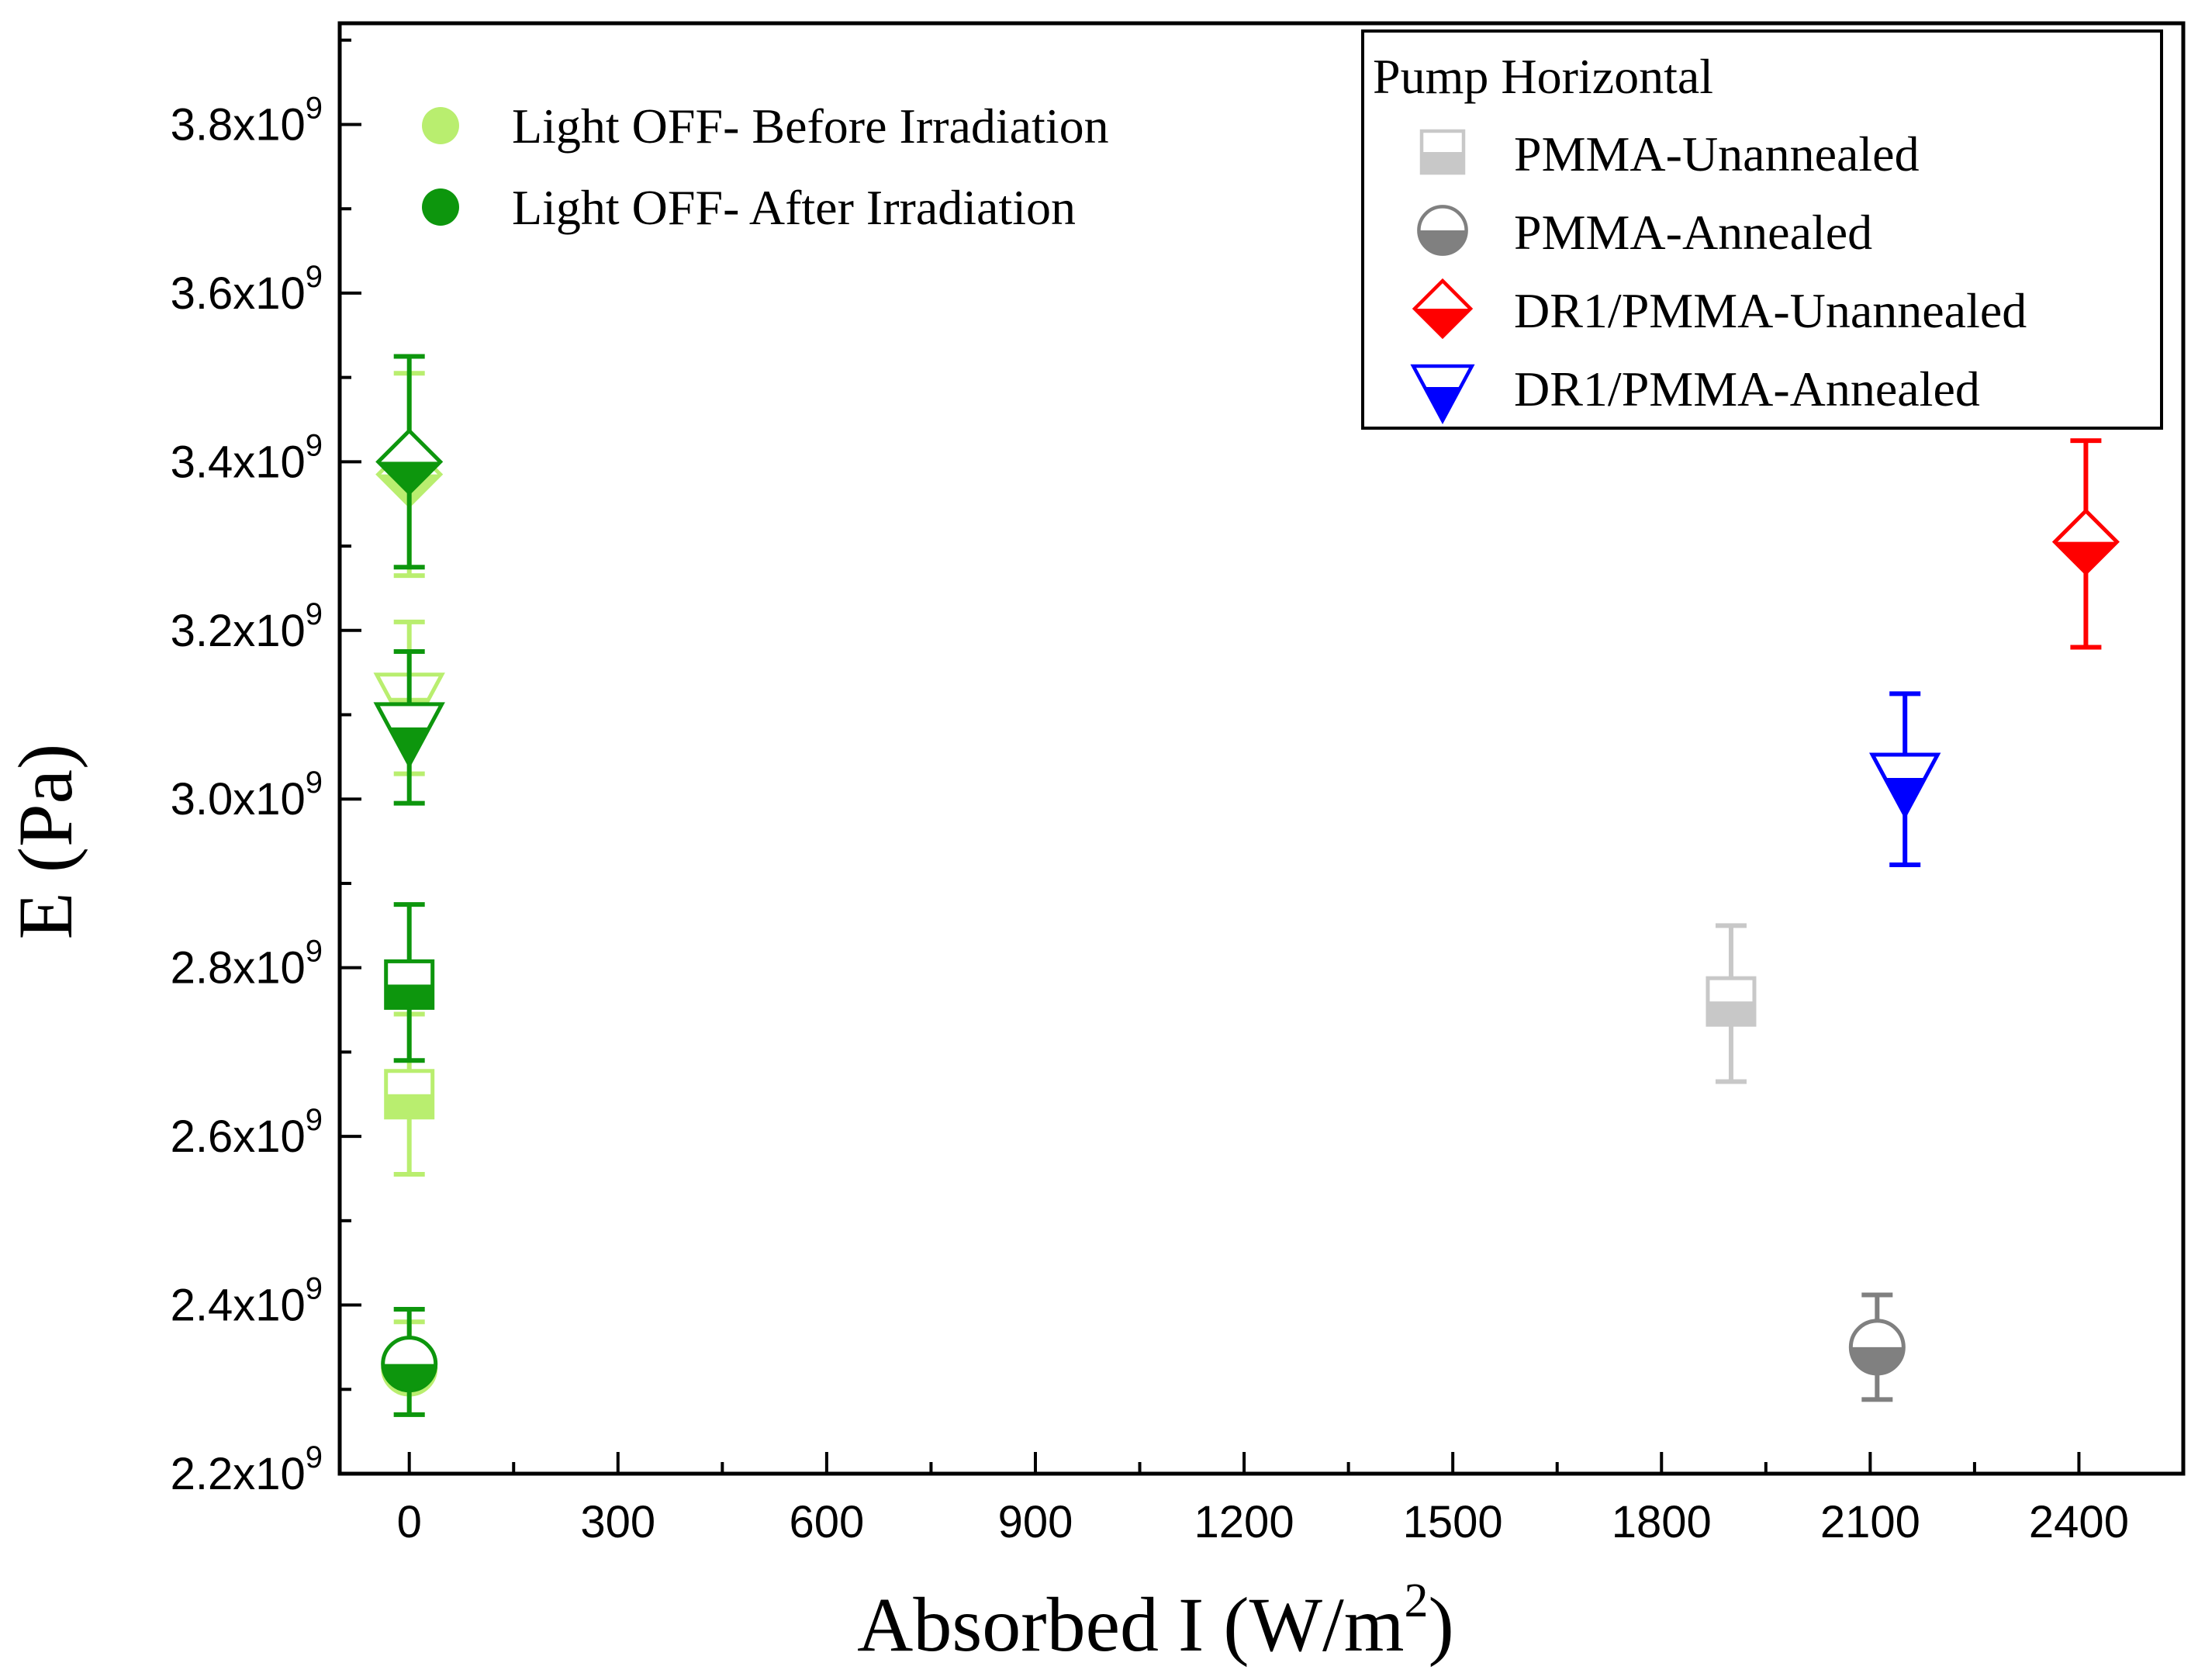 This screenshot has height=1680, width=2198. Describe the element at coordinates (1693, 233) in the screenshot. I see `legend-right-label: PMMA-Annealed` at that location.